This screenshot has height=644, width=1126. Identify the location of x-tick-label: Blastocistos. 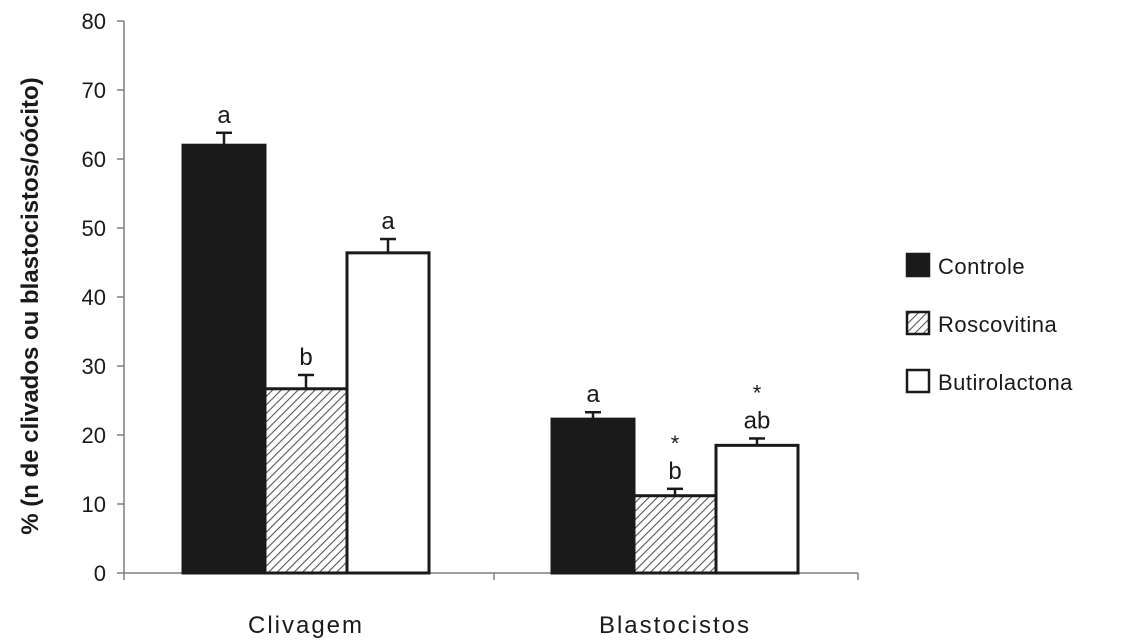
(675, 625).